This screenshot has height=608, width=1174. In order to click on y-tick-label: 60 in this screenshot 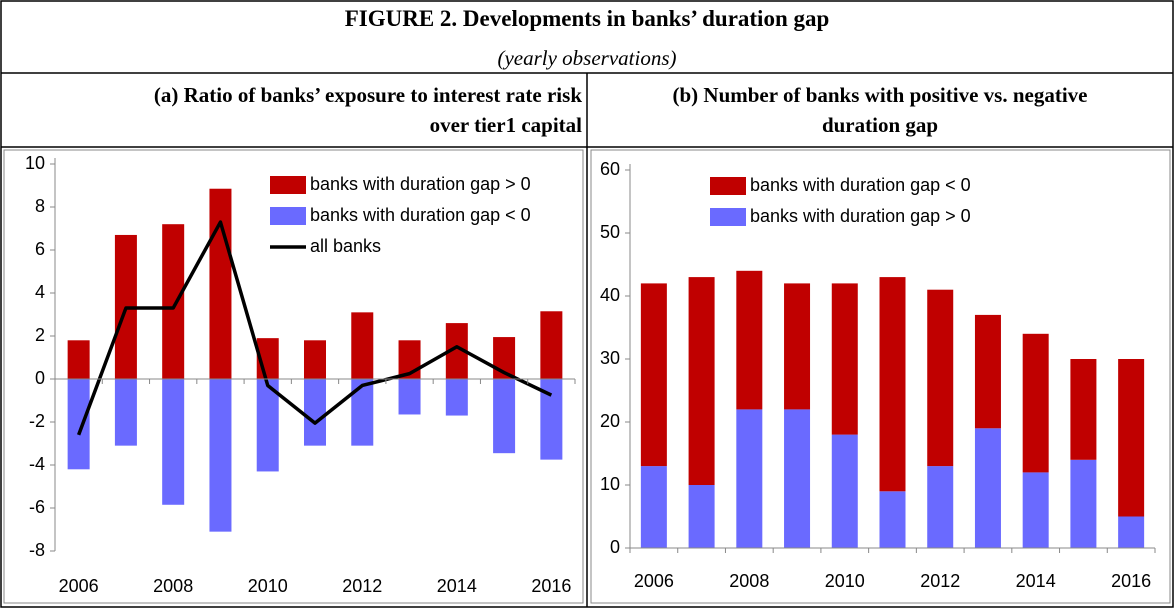, I will do `click(610, 169)`.